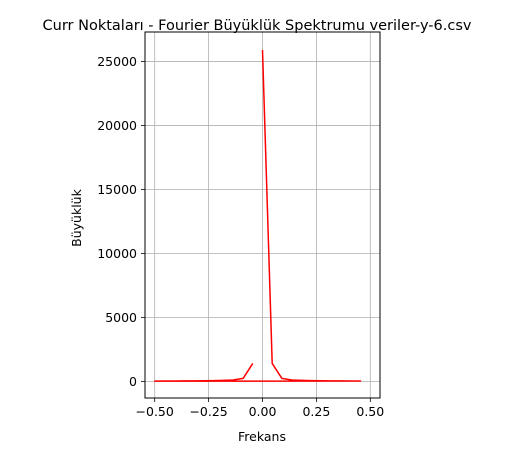 The width and height of the screenshot is (514, 453). I want to click on x-tick-label: −0.25, so click(208, 411).